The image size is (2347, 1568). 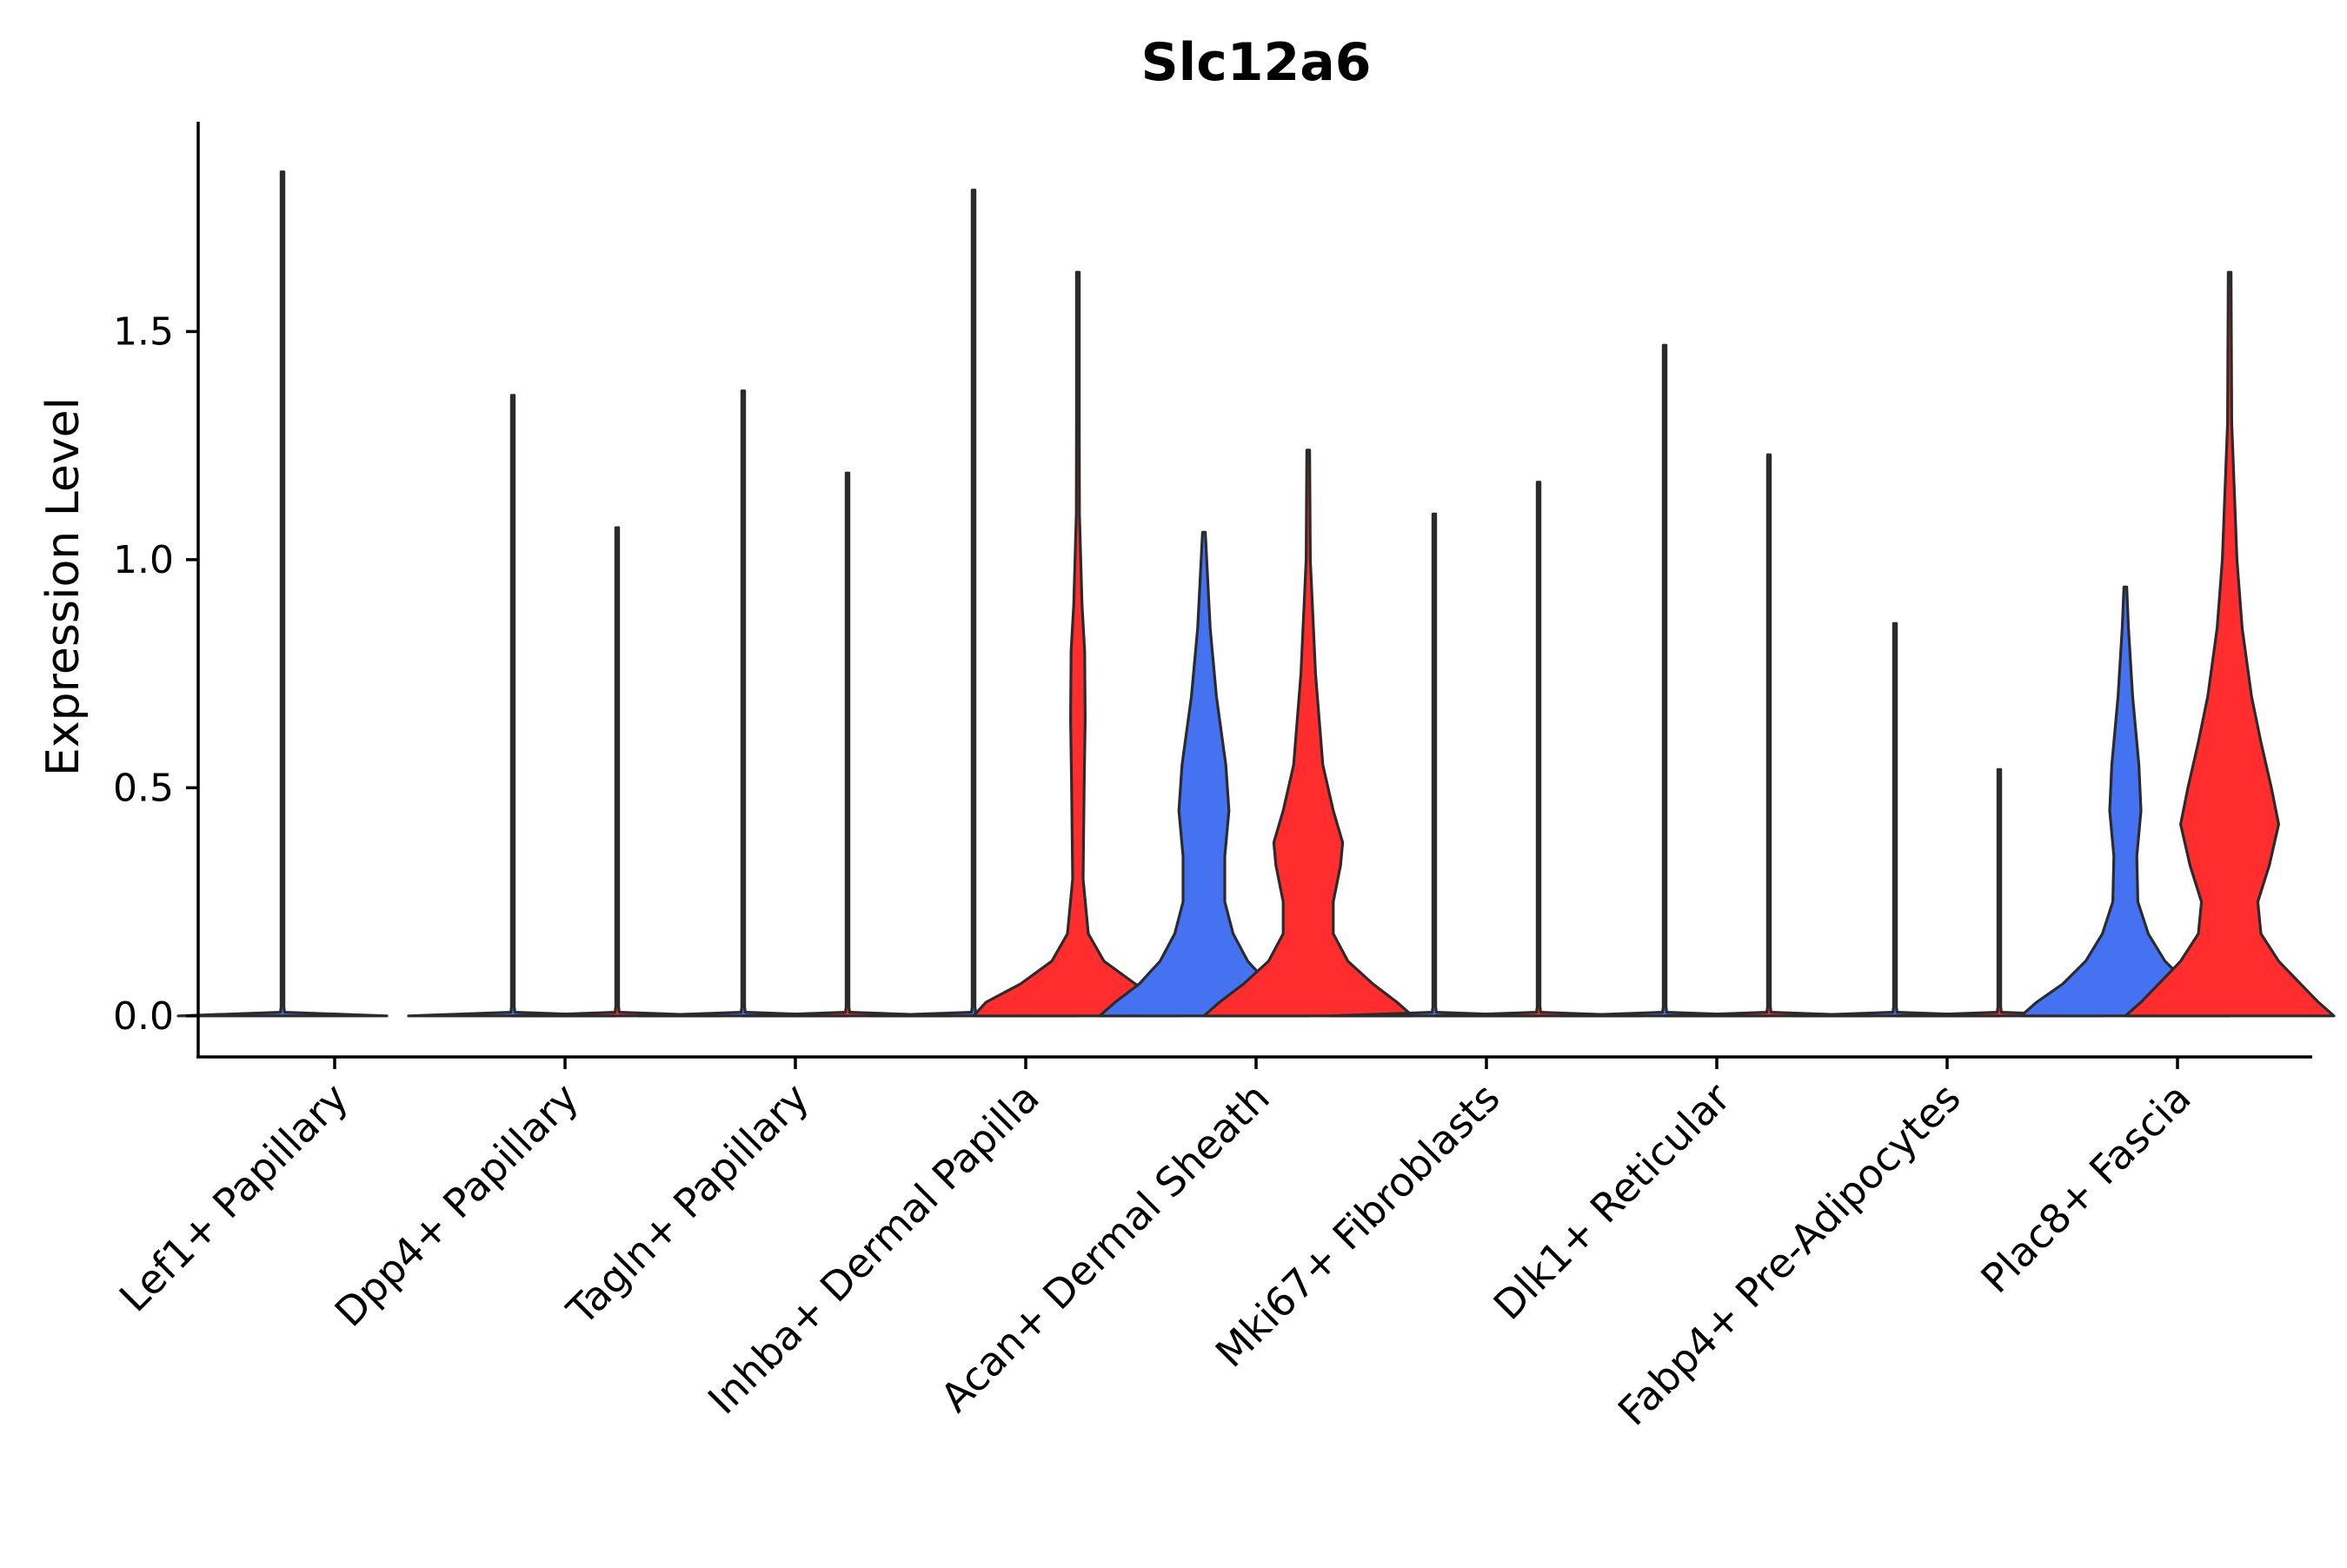 What do you see at coordinates (143, 560) in the screenshot?
I see `y-tick-label: 1.0` at bounding box center [143, 560].